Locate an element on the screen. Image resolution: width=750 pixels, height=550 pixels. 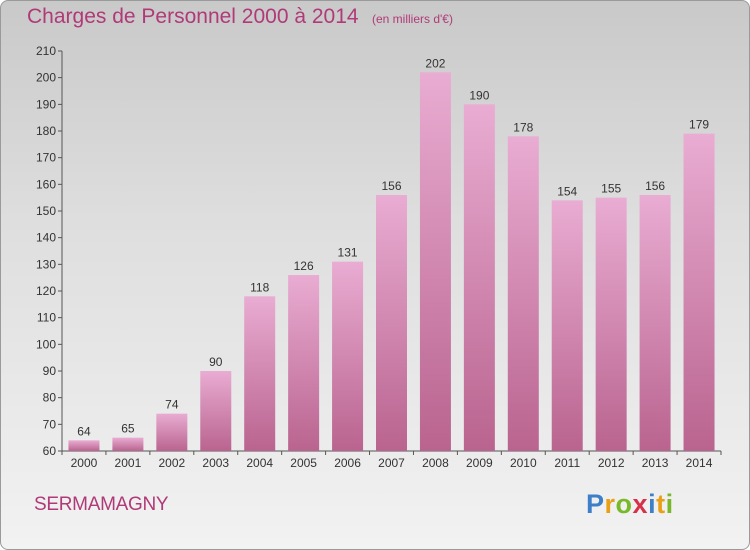
logo-letter: t is located at coordinates (661, 504).